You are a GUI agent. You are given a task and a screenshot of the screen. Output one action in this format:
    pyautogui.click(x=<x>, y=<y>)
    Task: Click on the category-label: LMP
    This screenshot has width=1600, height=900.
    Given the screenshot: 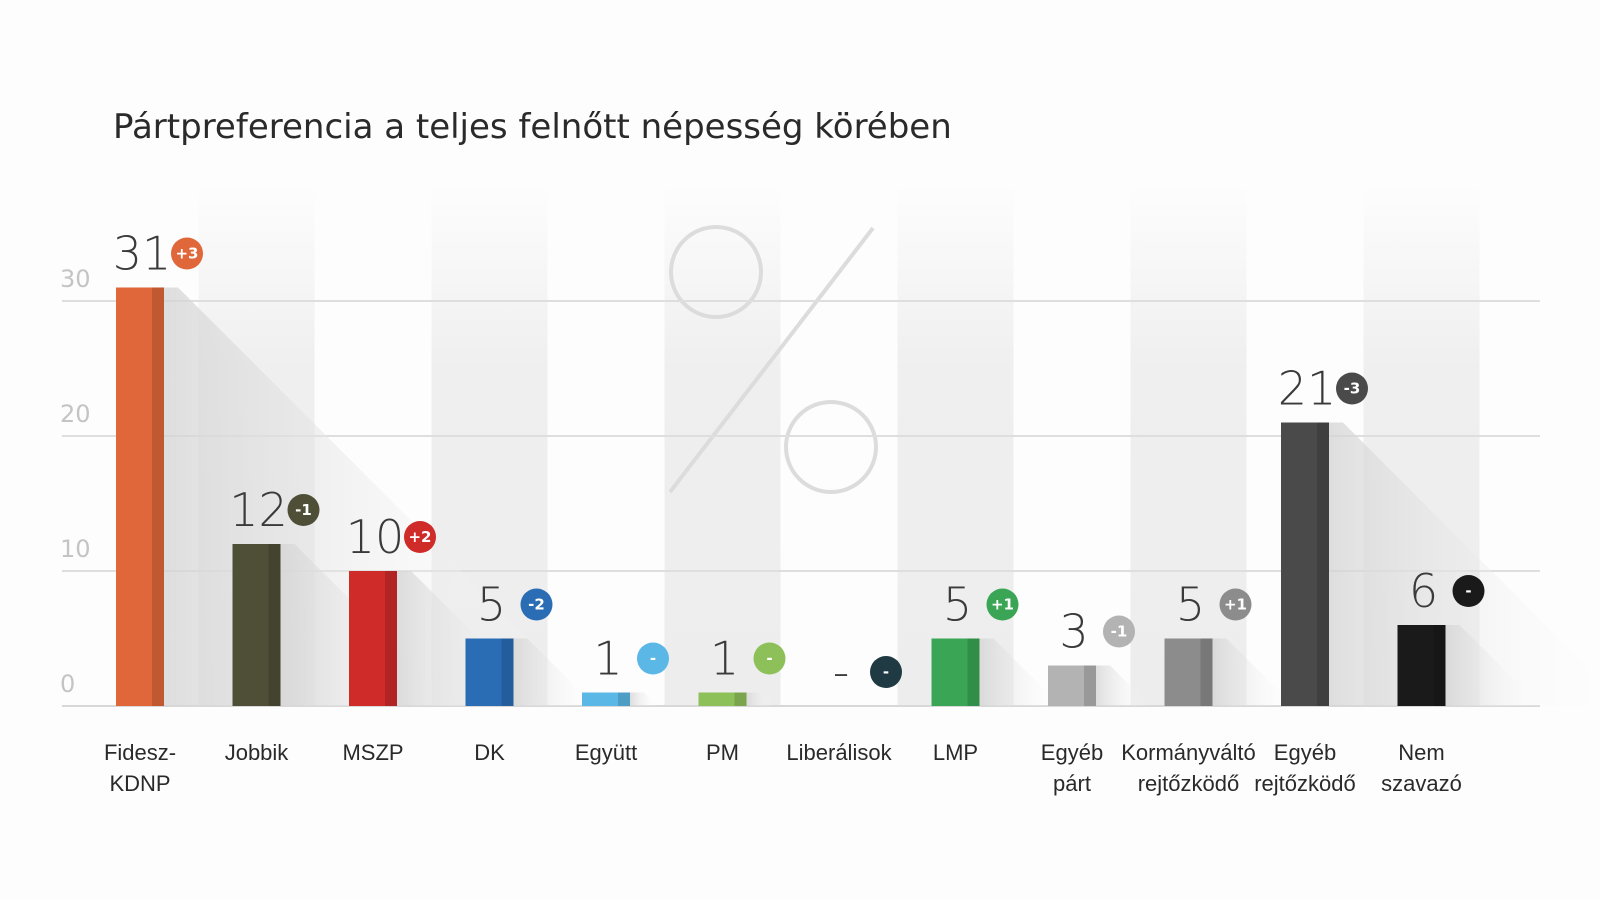 What is the action you would take?
    pyautogui.click(x=955, y=752)
    